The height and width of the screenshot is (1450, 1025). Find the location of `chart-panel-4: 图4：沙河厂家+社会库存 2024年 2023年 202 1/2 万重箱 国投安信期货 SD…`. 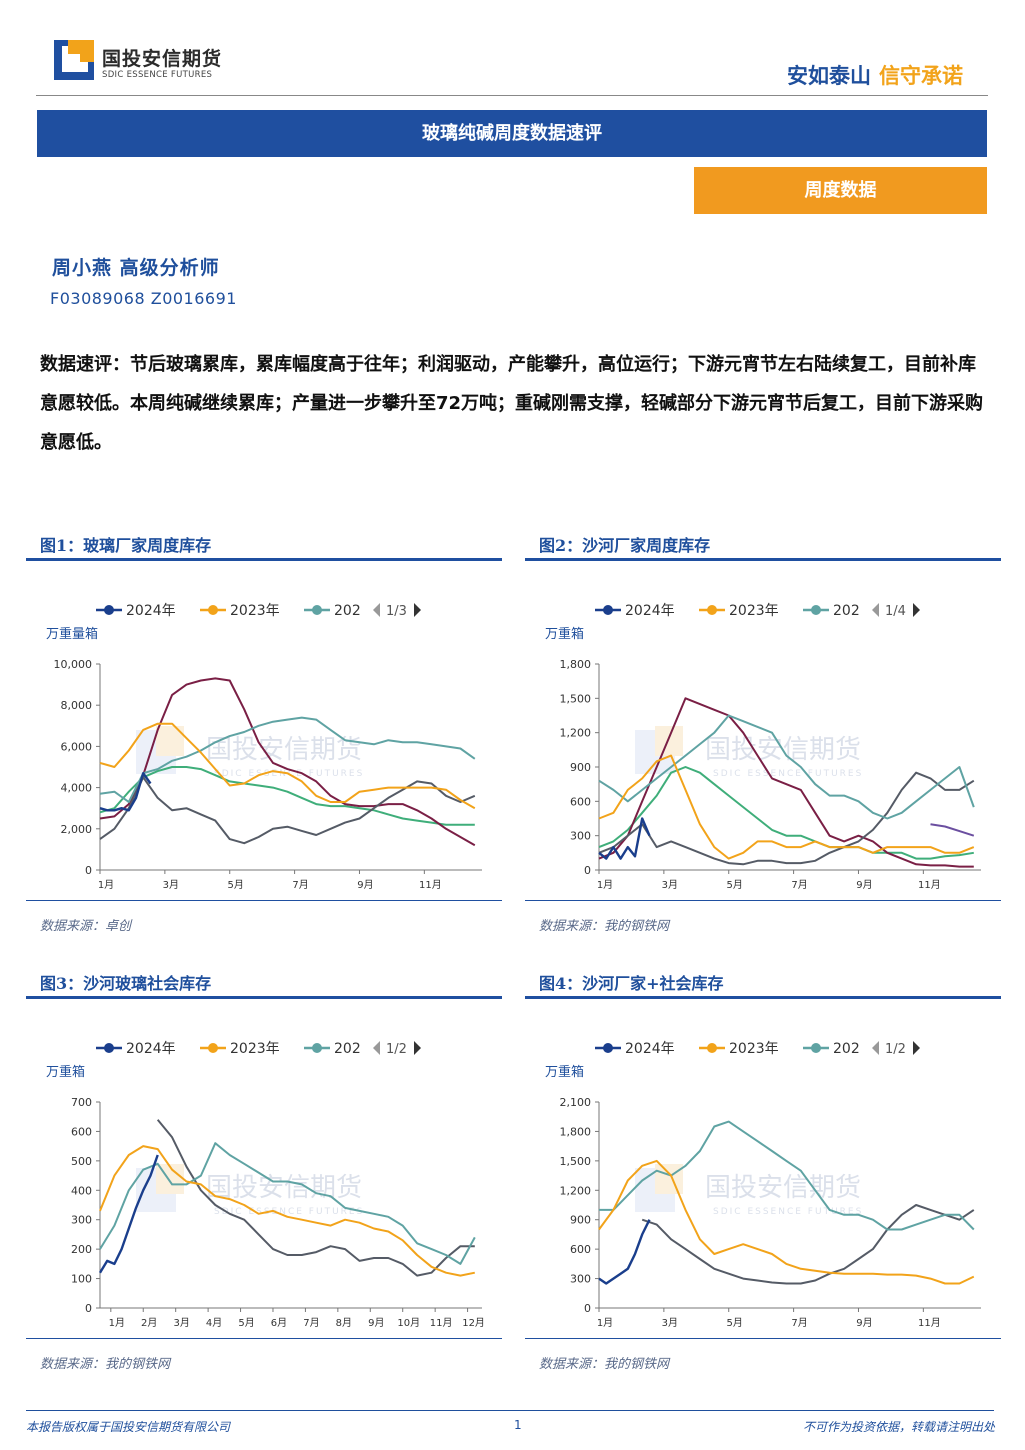

chart-panel-4: 图4：沙河厂家+社会库存 2024年 2023年 202 1/2 万重箱 国投安信期货 SD… is located at coordinates (763, 1173).